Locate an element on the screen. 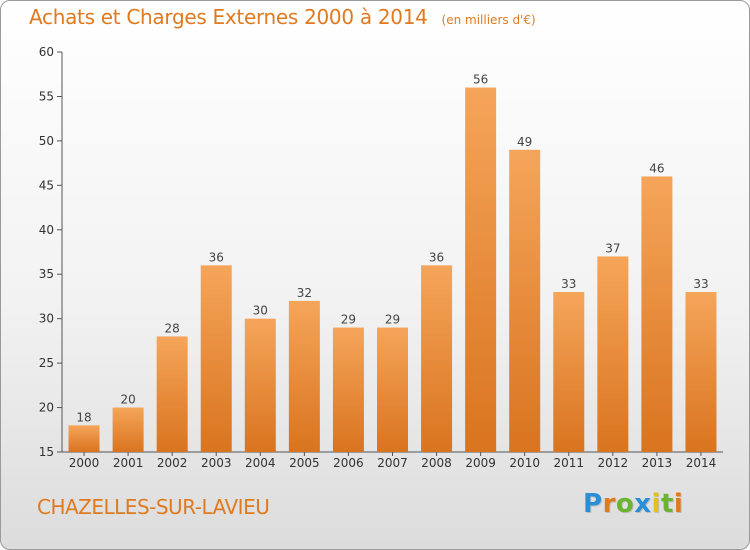  data-label: 37 is located at coordinates (612, 248).